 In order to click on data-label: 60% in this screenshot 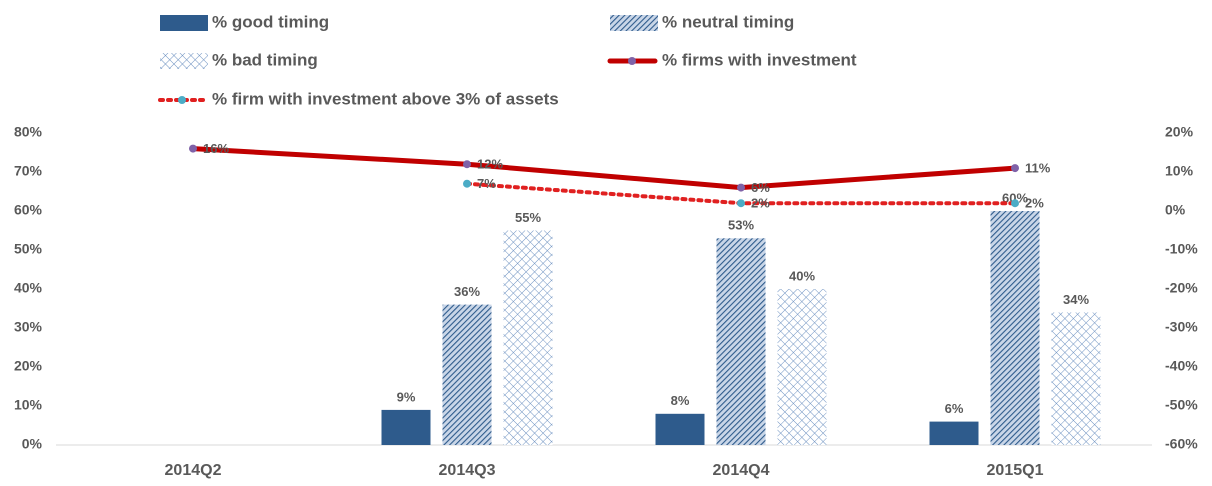, I will do `click(1015, 197)`.